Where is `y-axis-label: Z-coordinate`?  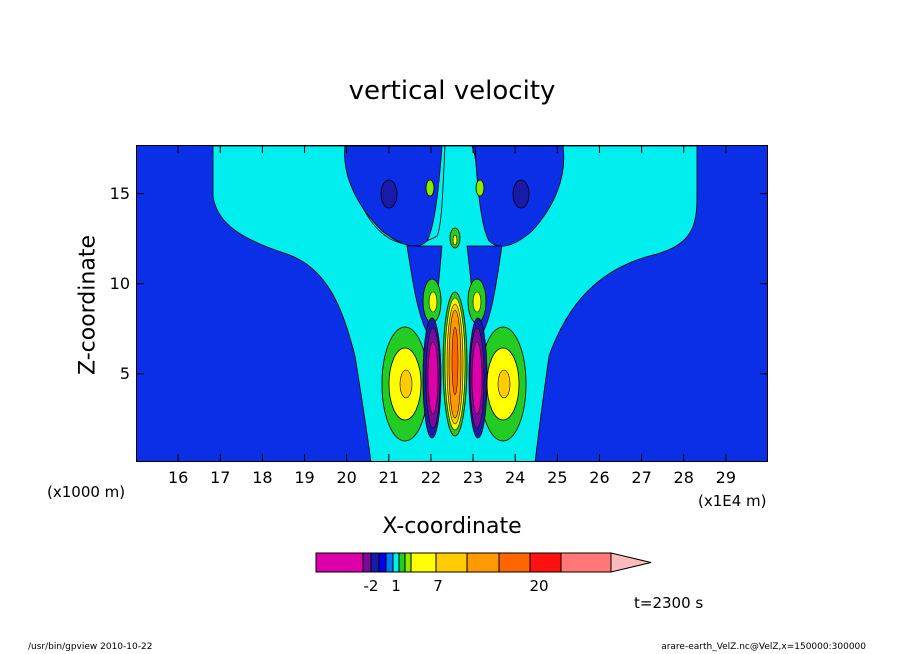
y-axis-label: Z-coordinate is located at coordinates (88, 305).